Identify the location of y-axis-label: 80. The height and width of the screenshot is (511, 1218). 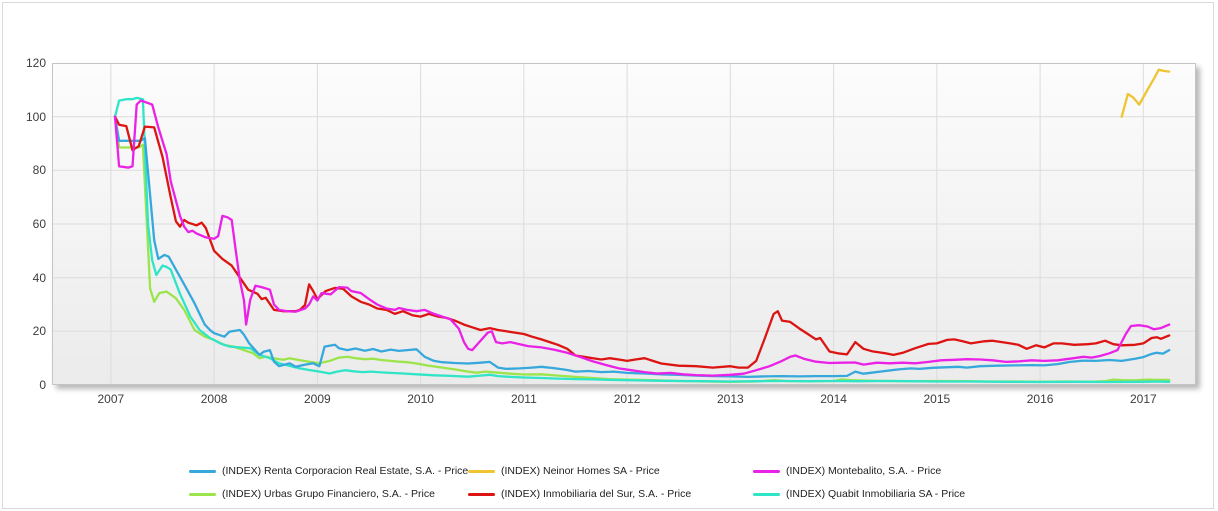
(39, 170).